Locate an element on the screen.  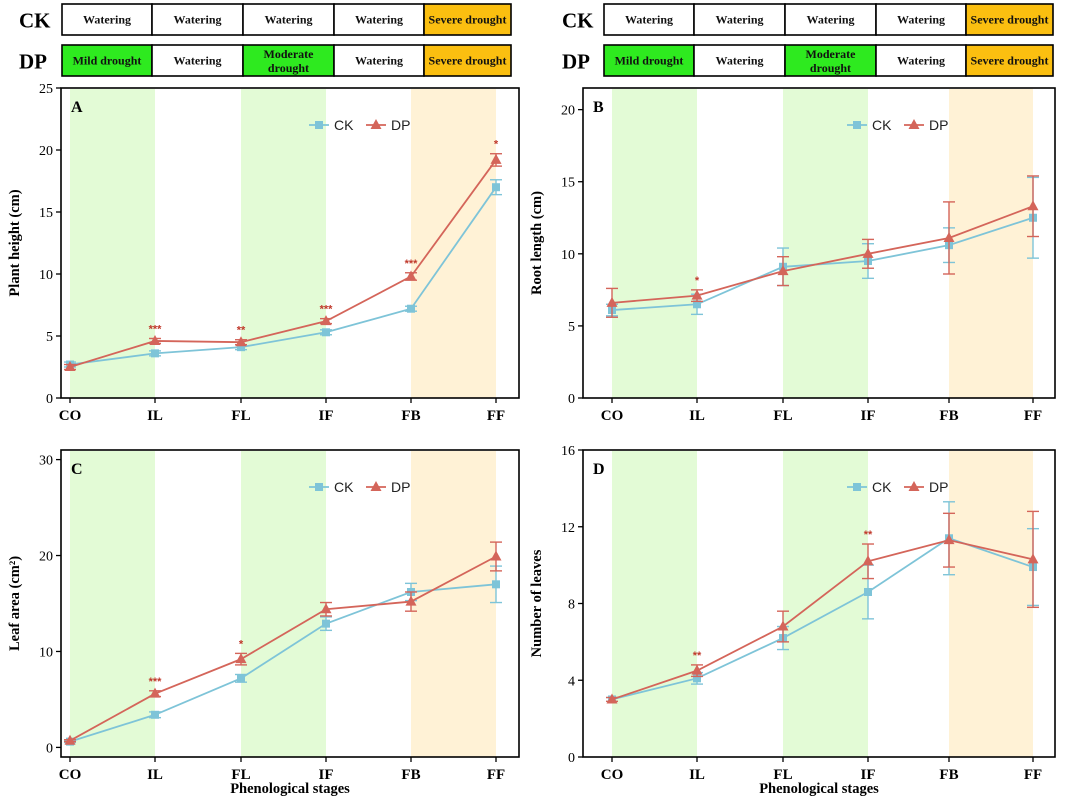
panel-letter: C is located at coordinates (77, 469).